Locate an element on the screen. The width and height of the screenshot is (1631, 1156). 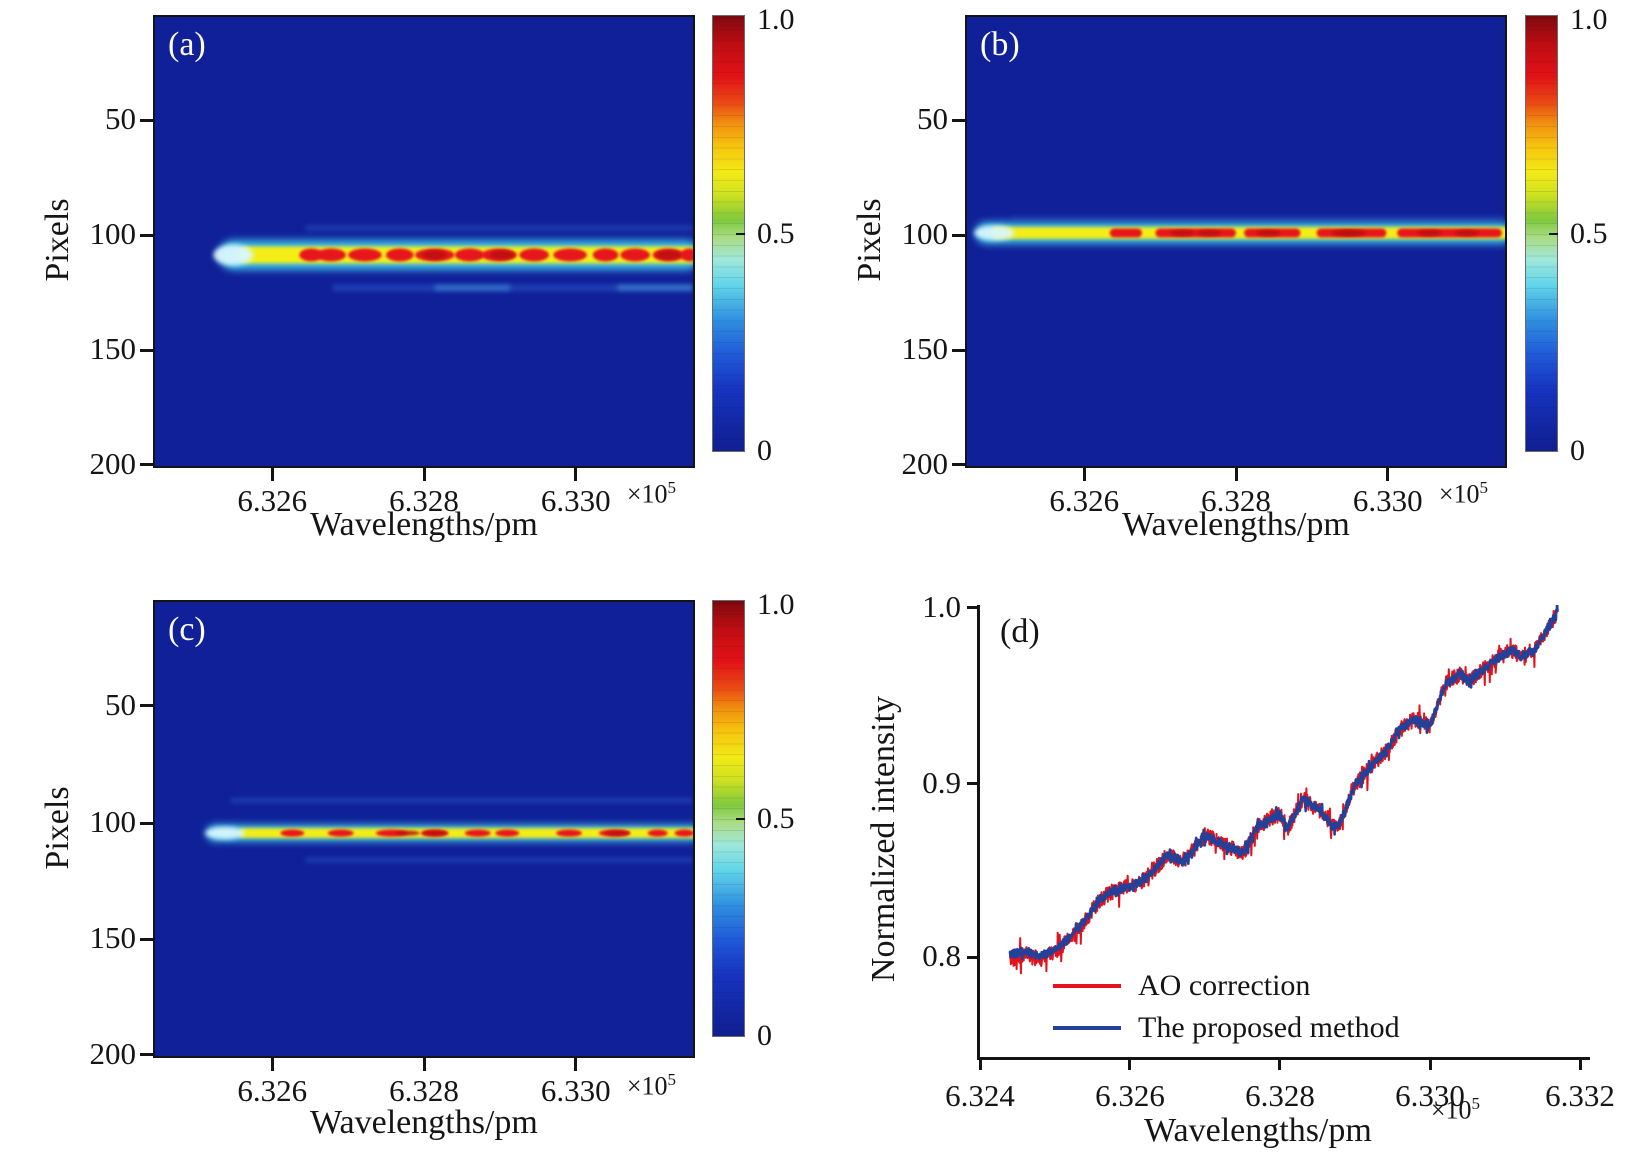
axis-offset-c: ×105 is located at coordinates (608, 1086).